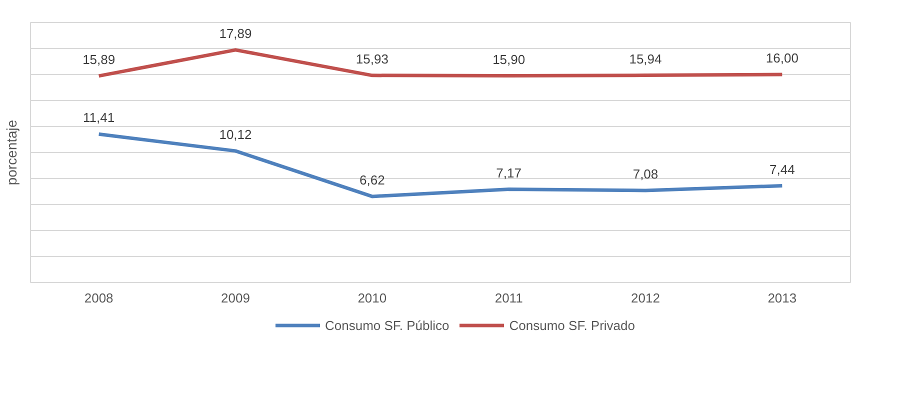  Describe the element at coordinates (645, 58) in the screenshot. I see `data-label: 15,94` at that location.